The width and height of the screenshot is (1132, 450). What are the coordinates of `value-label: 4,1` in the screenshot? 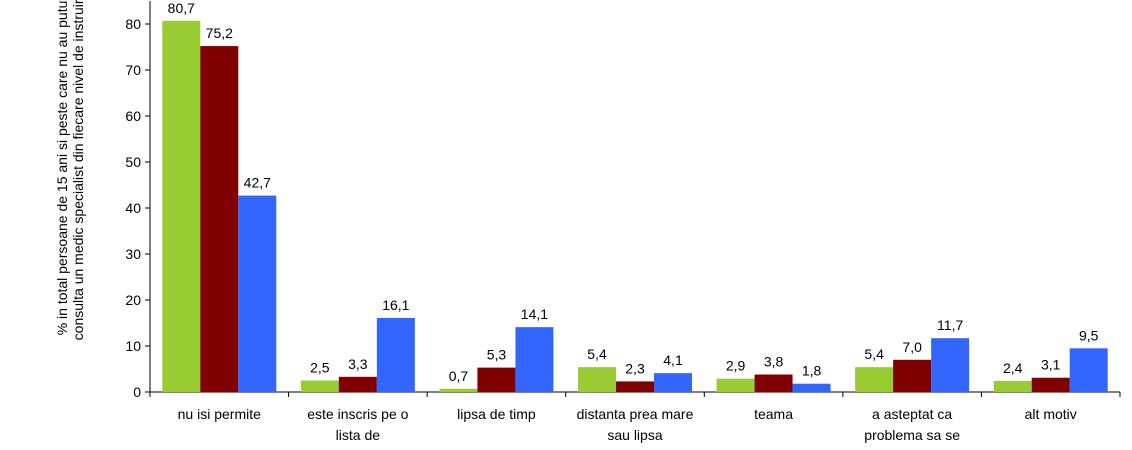 It's located at (673, 360).